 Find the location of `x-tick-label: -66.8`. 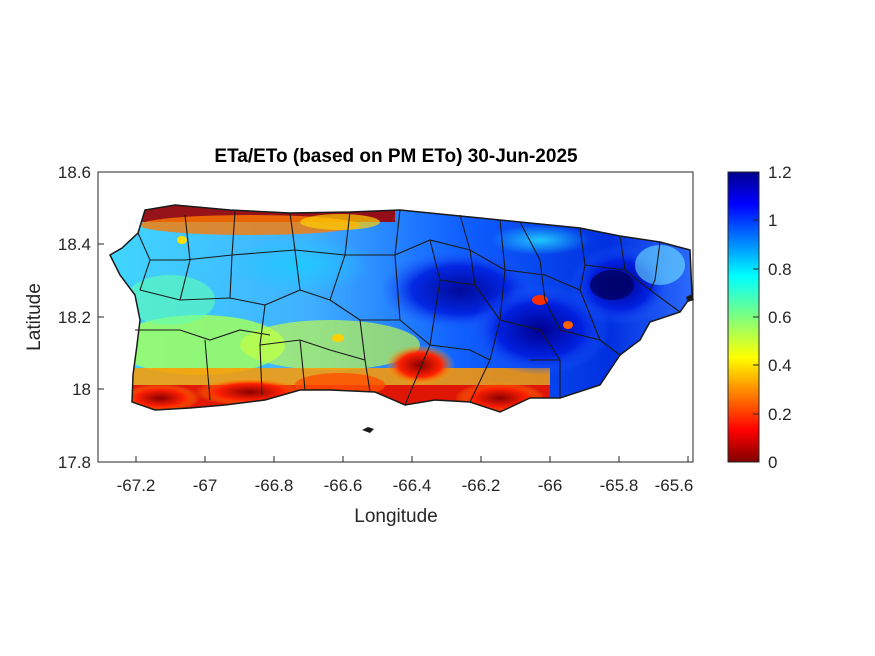

x-tick-label: -66.8 is located at coordinates (274, 485).